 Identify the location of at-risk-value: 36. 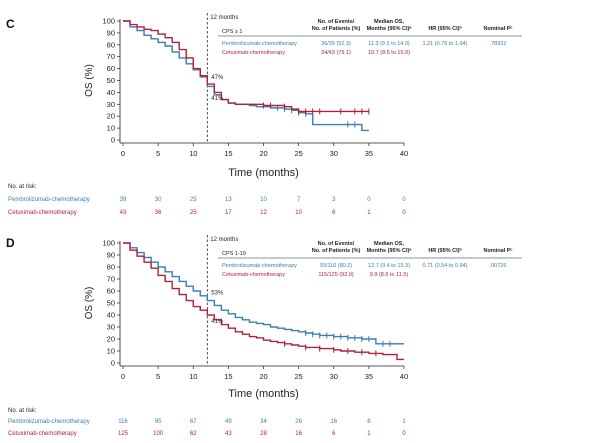
(158, 213).